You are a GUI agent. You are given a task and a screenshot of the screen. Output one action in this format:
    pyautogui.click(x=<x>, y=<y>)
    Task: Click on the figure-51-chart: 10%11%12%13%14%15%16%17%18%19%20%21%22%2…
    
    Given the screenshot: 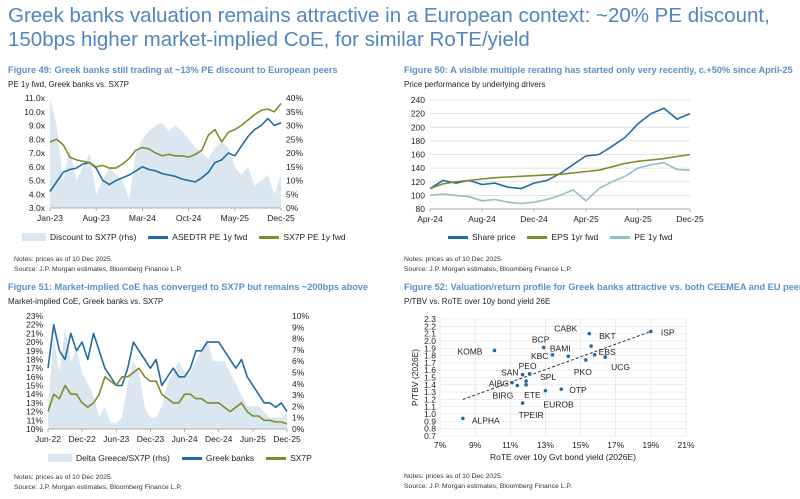 What is the action you would take?
    pyautogui.click(x=167, y=377)
    